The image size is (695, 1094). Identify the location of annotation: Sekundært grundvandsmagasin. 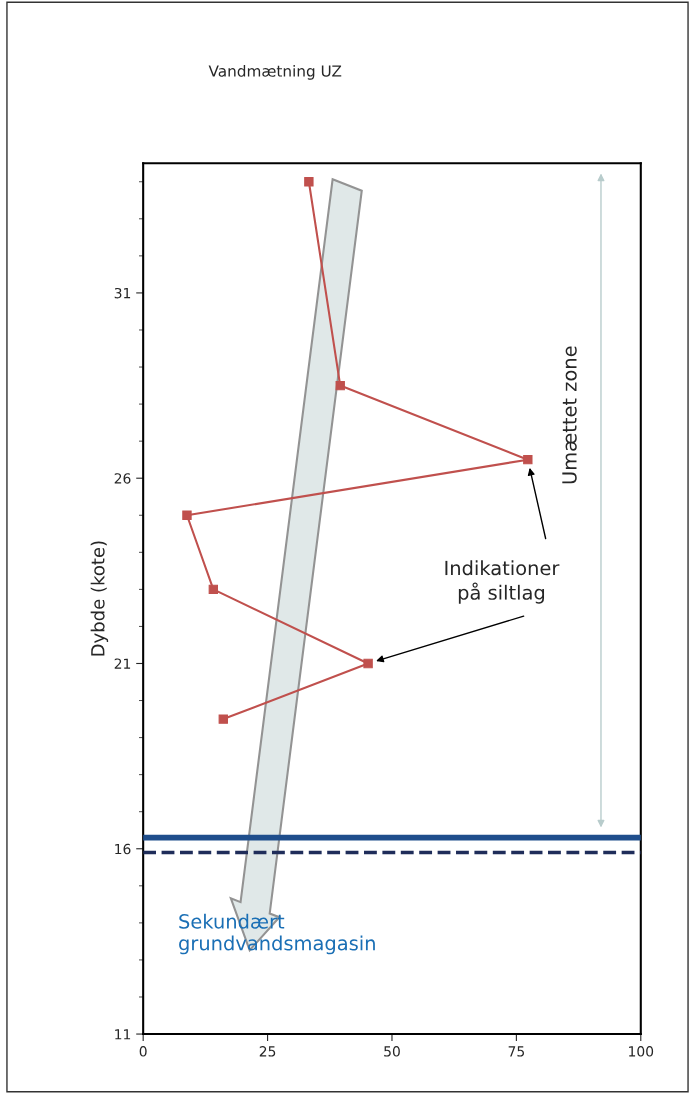
(277, 934).